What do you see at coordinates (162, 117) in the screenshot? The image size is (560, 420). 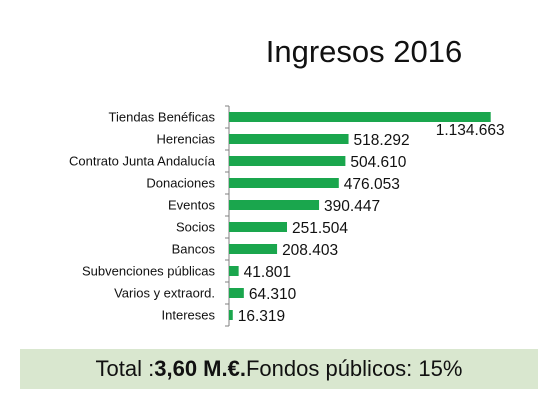 I see `category-tick-label: Tiendas Benéficas` at bounding box center [162, 117].